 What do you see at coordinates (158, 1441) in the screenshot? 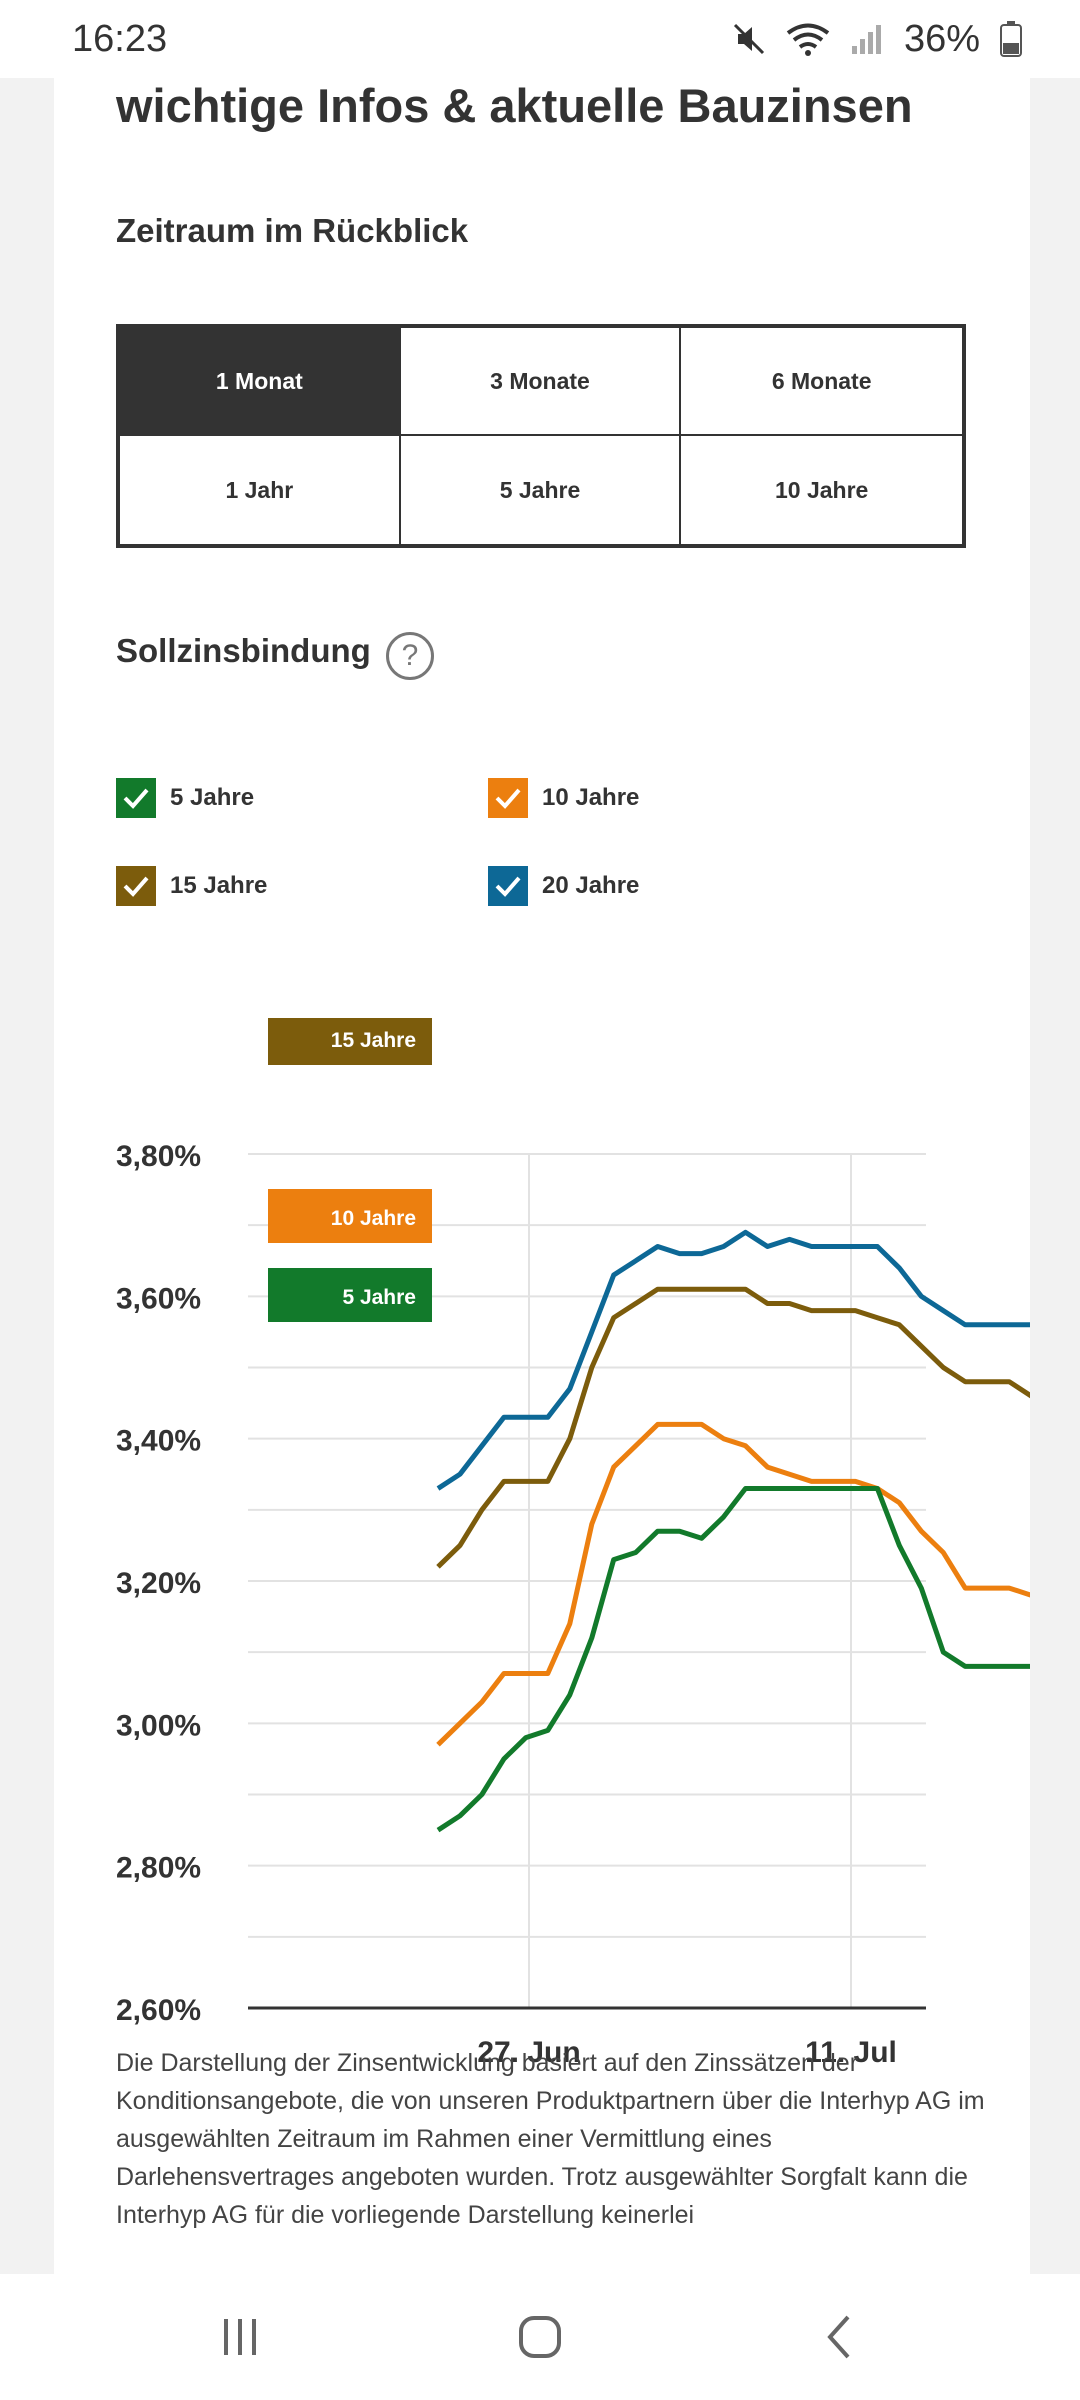
I see `y-tick-label: 3,40%` at bounding box center [158, 1441].